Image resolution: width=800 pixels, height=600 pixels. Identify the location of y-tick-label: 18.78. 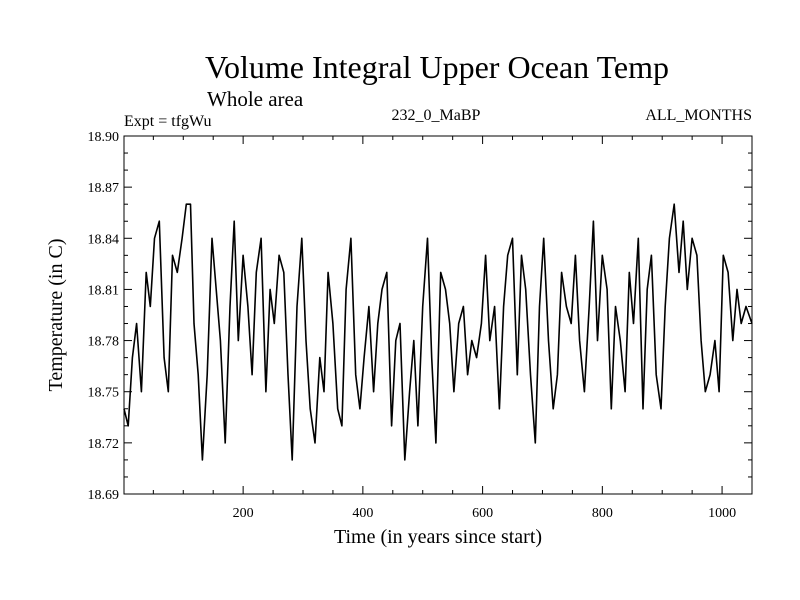
(104, 342).